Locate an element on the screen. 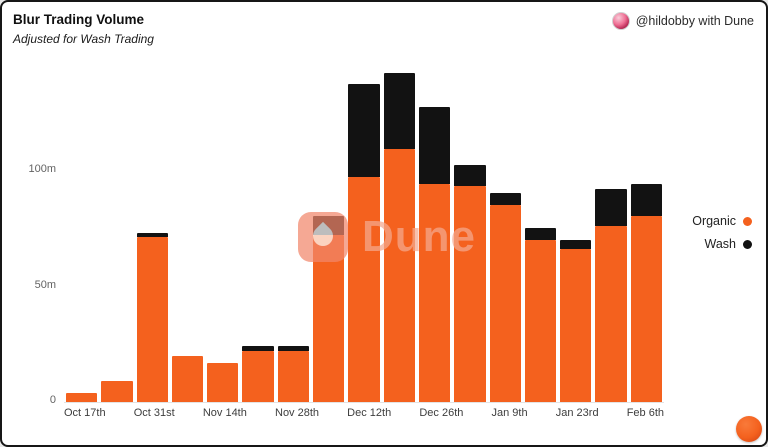 The height and width of the screenshot is (447, 768). floating-action-button is located at coordinates (749, 429).